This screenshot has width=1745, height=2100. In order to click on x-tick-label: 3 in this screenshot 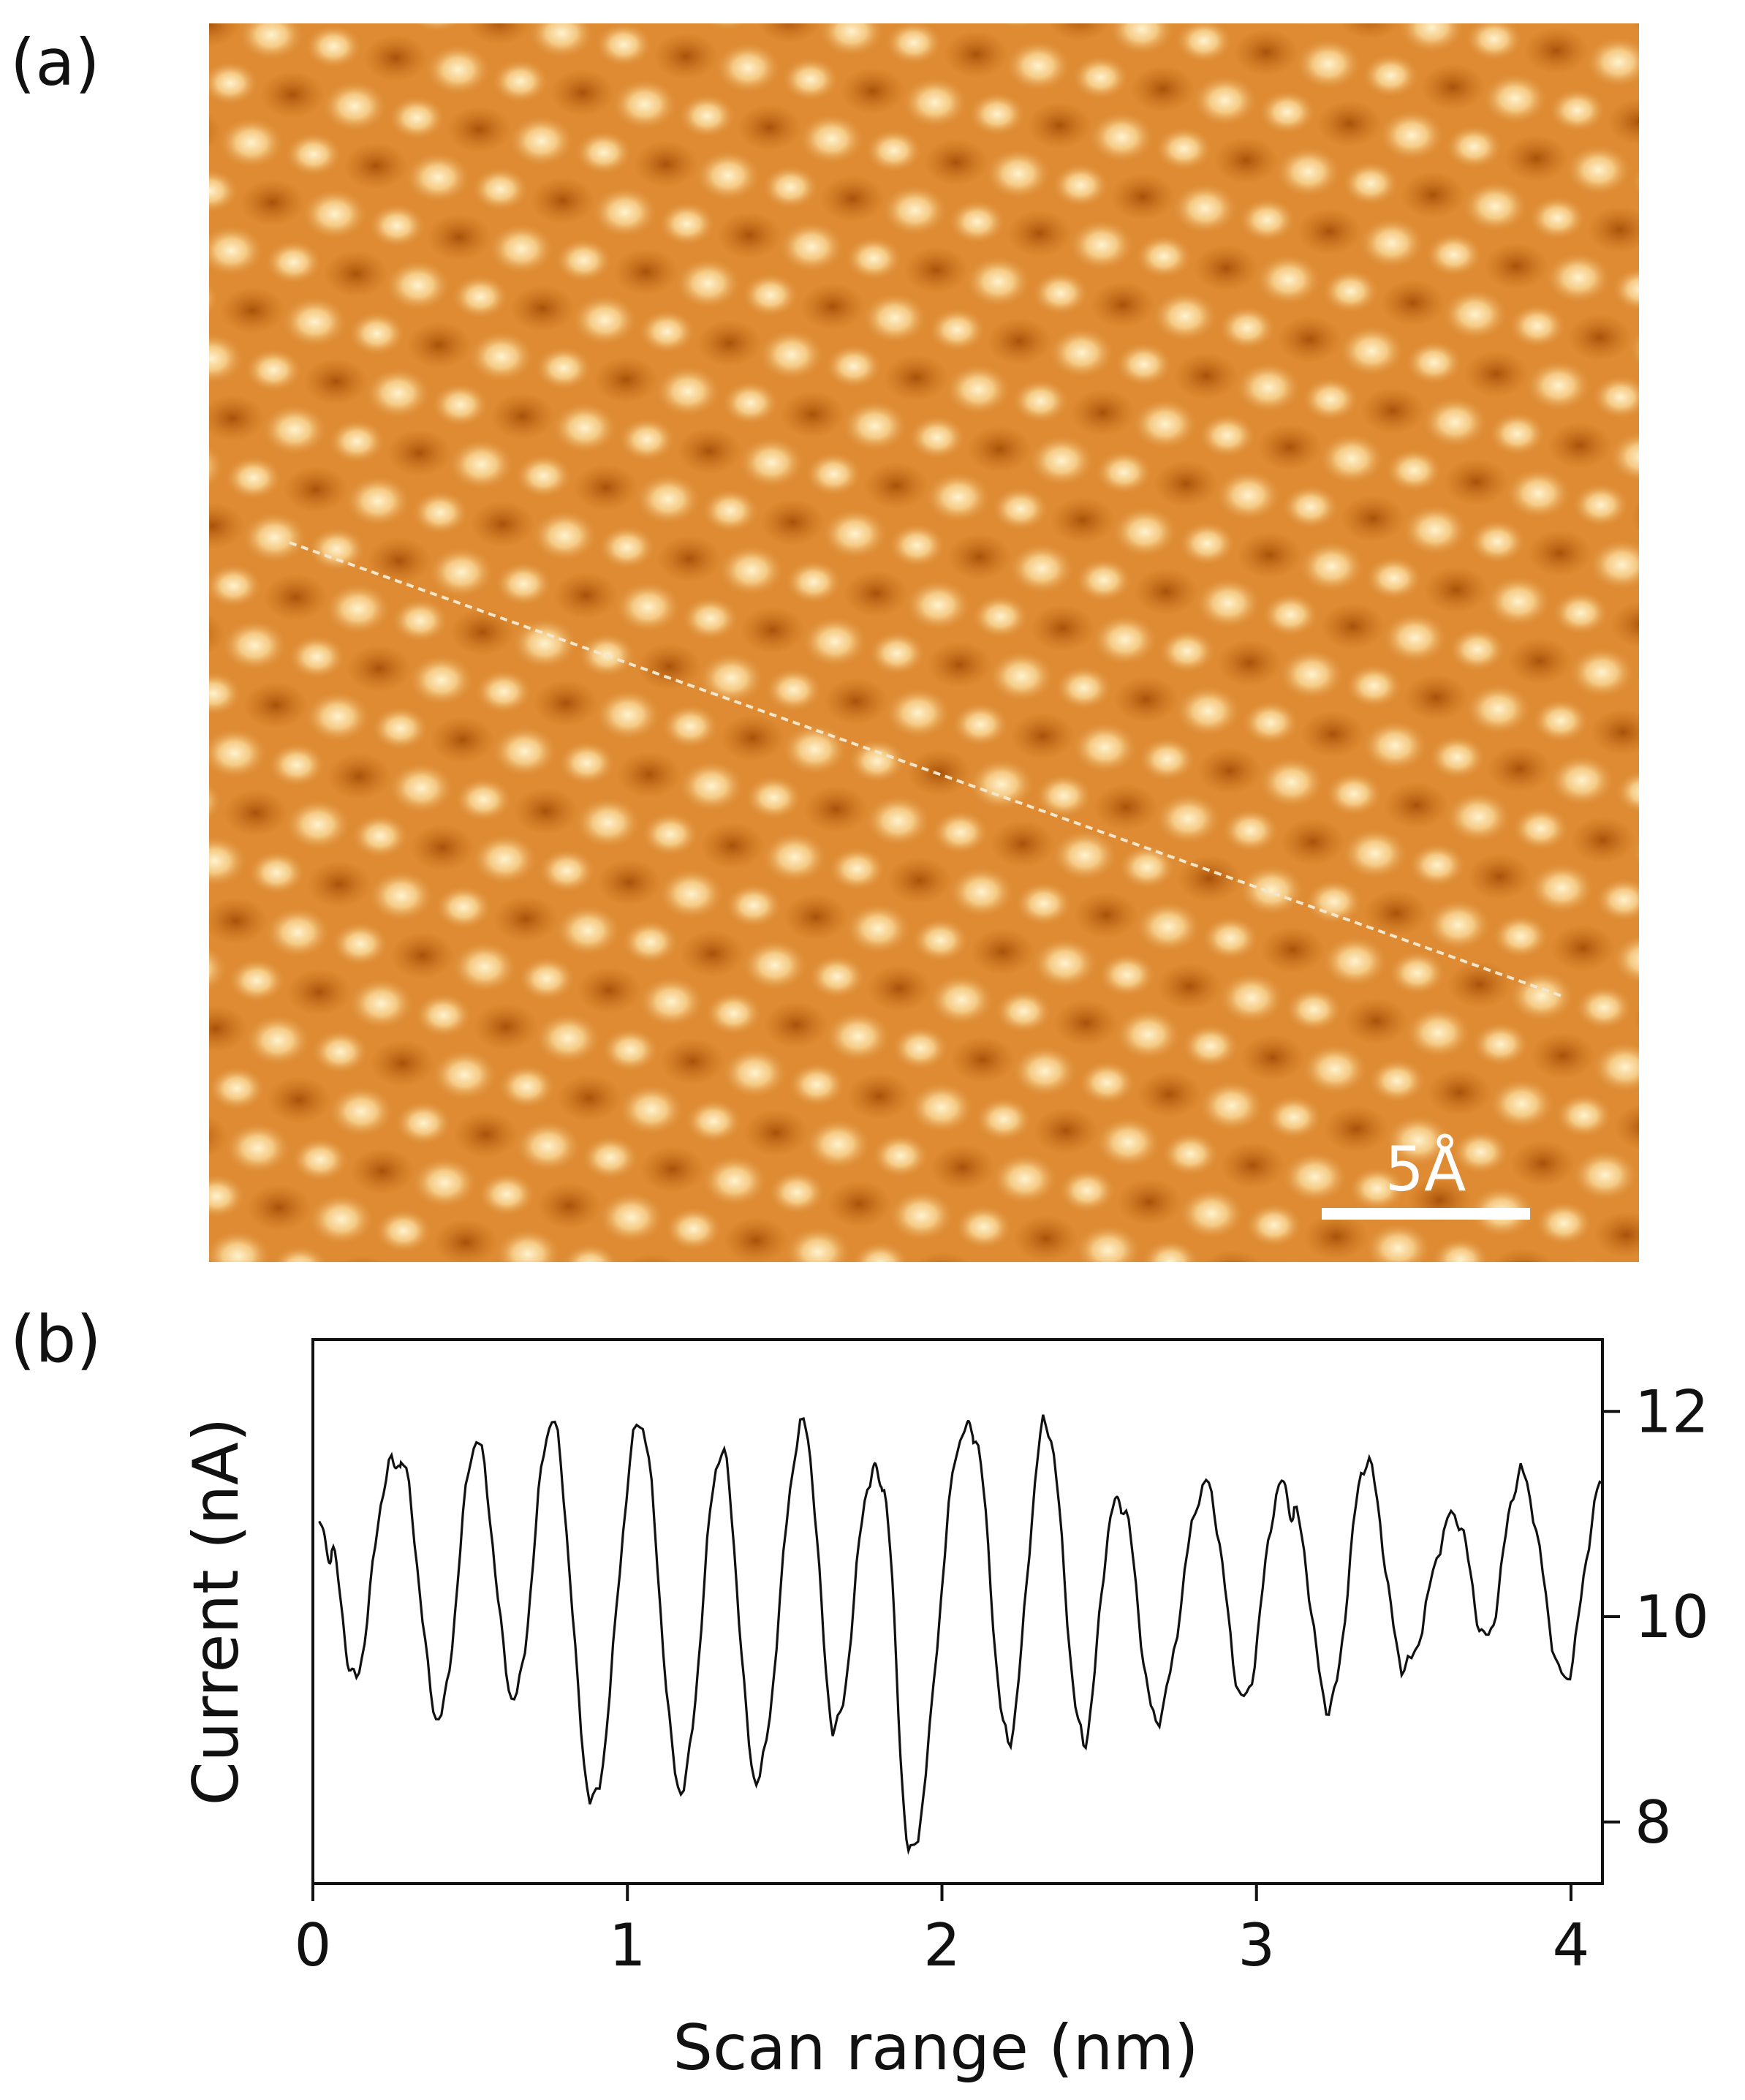, I will do `click(1256, 1945)`.